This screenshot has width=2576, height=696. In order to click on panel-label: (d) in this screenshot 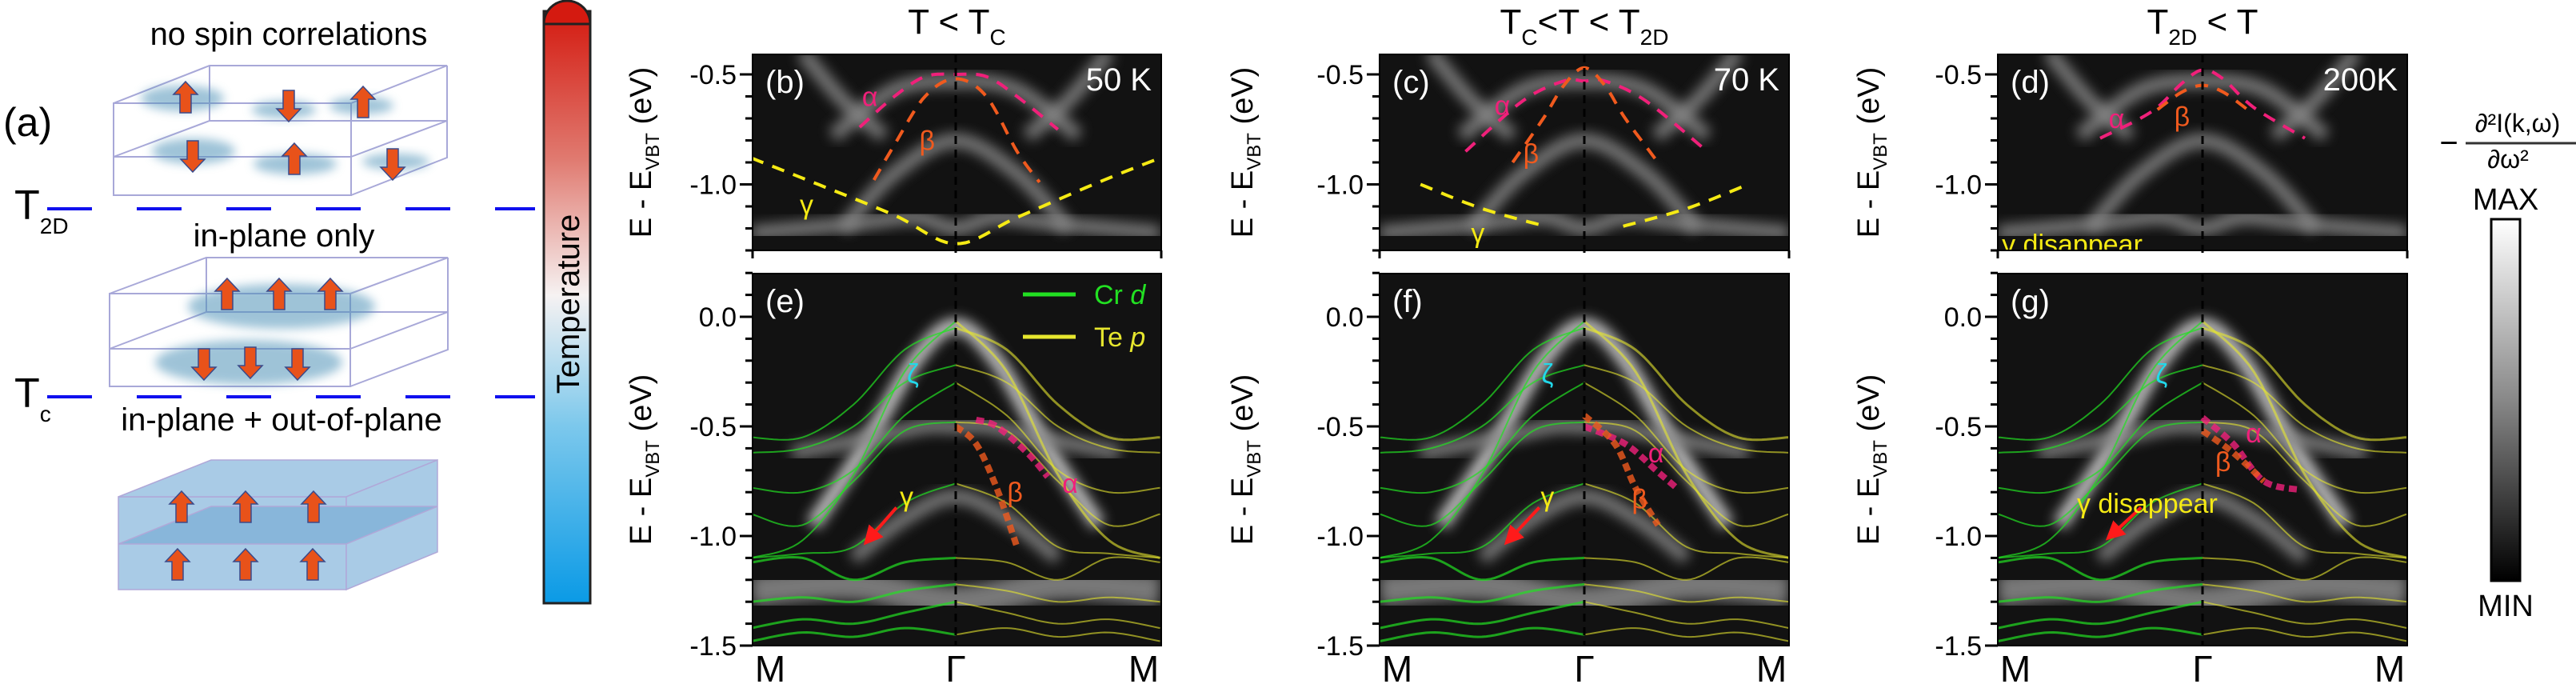, I will do `click(2030, 82)`.